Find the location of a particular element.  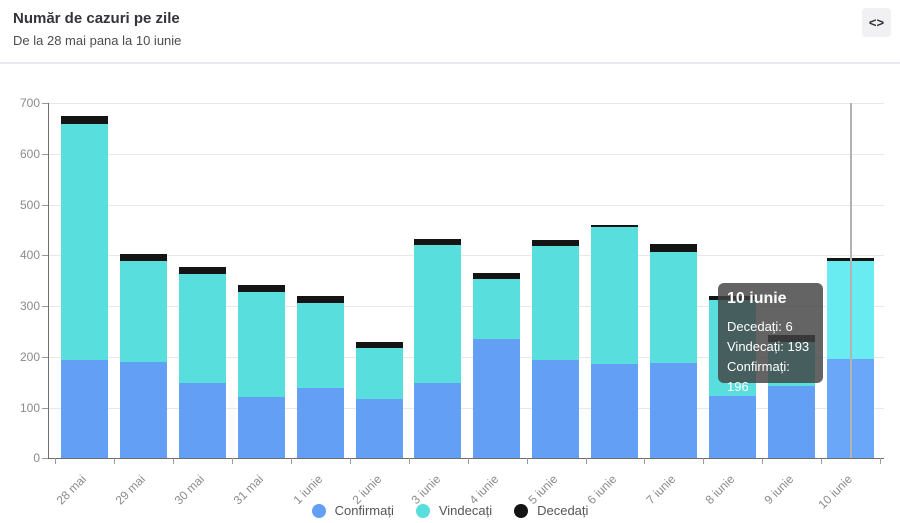

legend-item-vindecați: Vindecați is located at coordinates (454, 510).